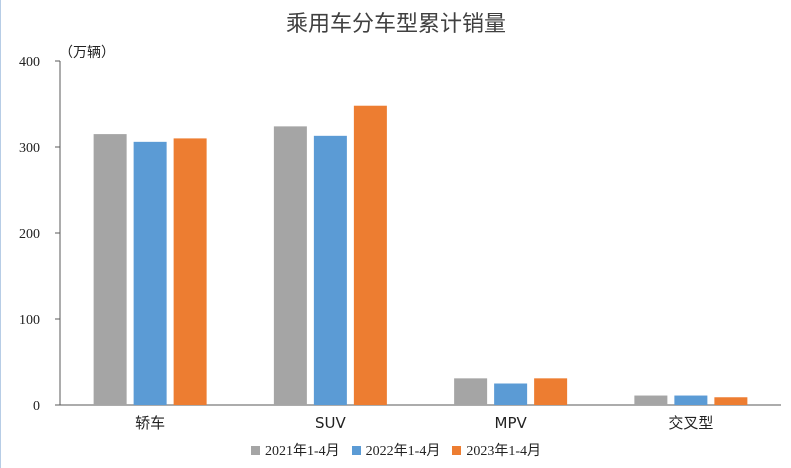 Image resolution: width=791 pixels, height=468 pixels. I want to click on y-axis-unit: （万辆）, so click(87, 53).